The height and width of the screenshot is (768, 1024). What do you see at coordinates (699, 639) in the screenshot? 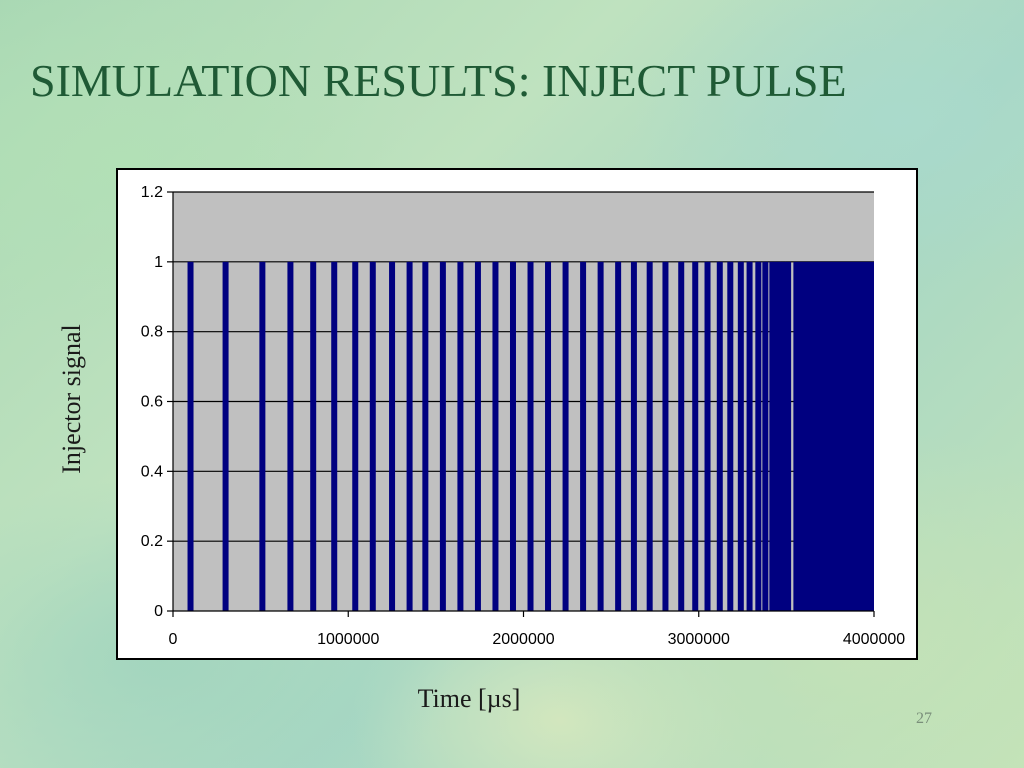
I see `x-tick-label: 3000000` at bounding box center [699, 639].